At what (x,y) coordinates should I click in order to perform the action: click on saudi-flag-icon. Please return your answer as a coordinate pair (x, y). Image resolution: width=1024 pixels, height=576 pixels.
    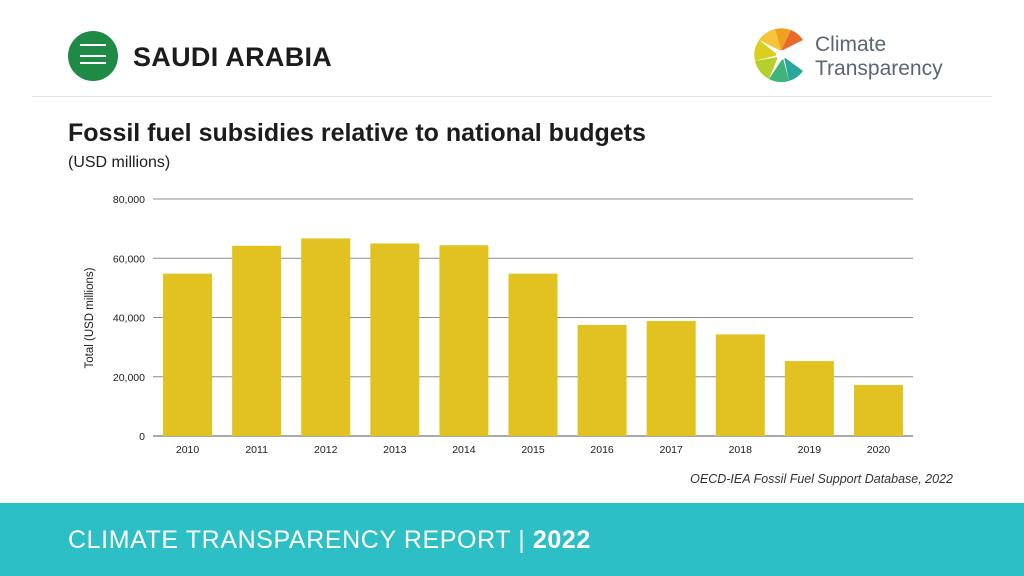
    Looking at the image, I should click on (93, 56).